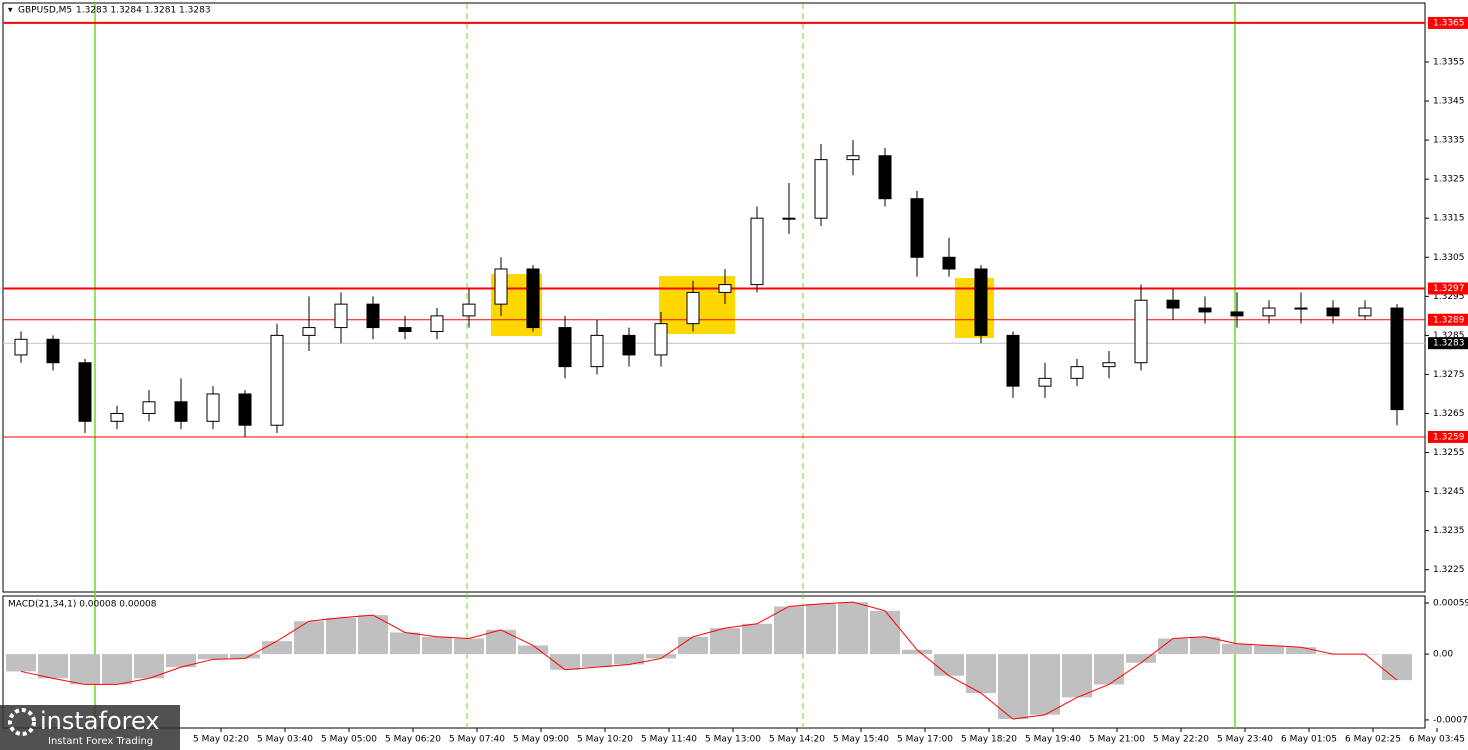  I want to click on ohlc-header: 1.3283 1.3284 1.3281 1.3283, so click(143, 11).